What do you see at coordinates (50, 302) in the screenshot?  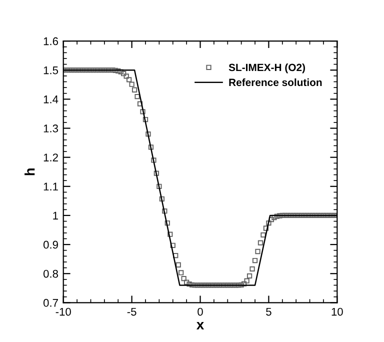 I see `y-tick-label: 0.7` at bounding box center [50, 302].